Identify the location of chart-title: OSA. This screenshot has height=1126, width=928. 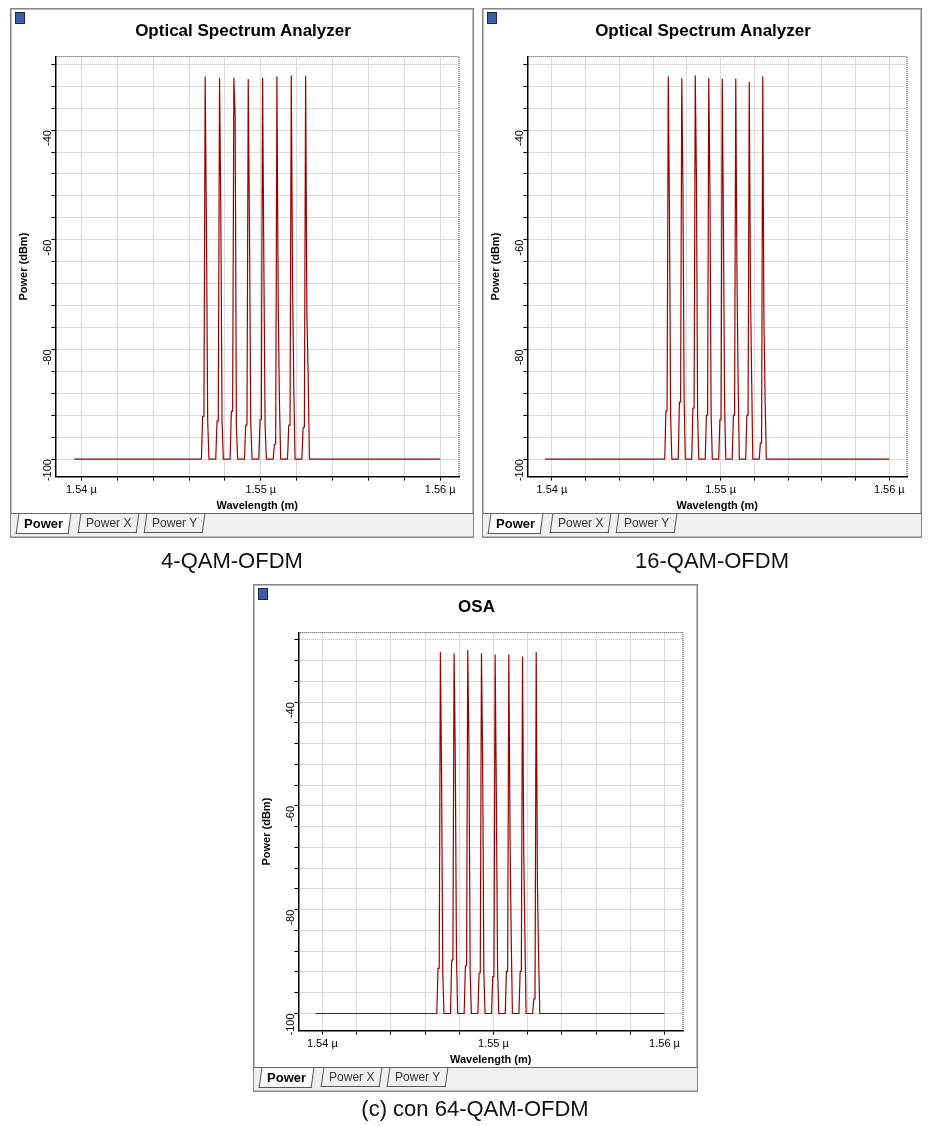
(476, 607).